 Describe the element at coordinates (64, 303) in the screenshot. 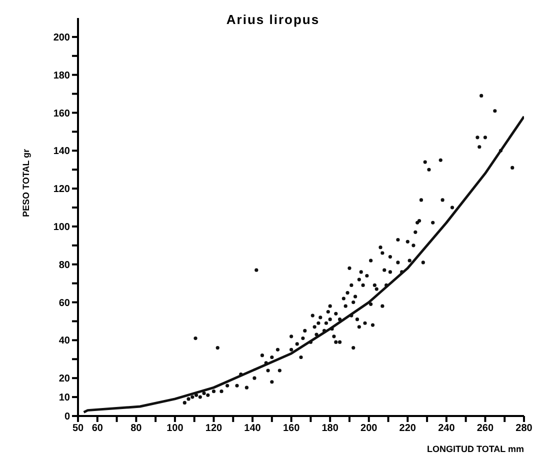

I see `y-tick-label: 60` at that location.